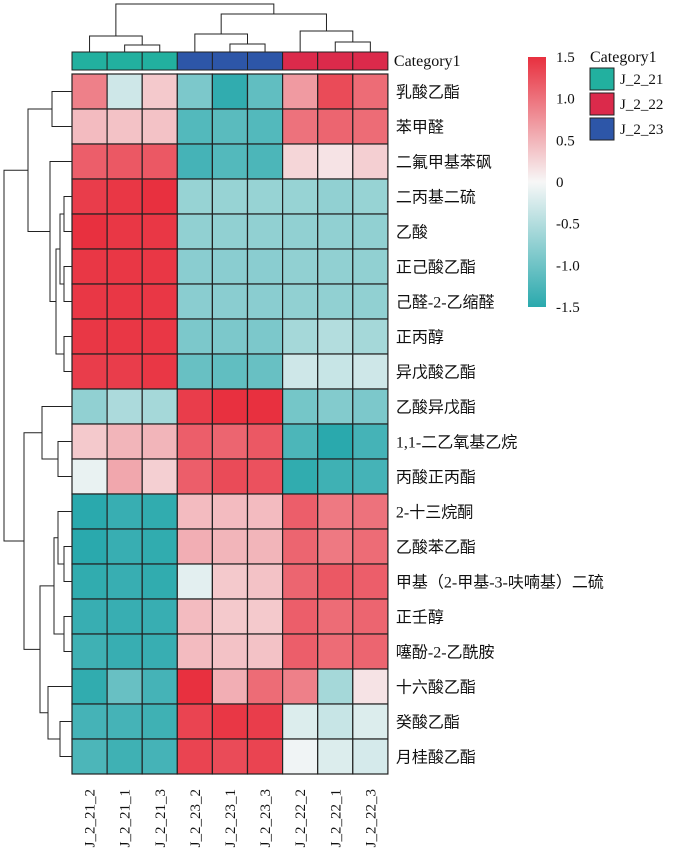 Image resolution: width=678 pixels, height=863 pixels. What do you see at coordinates (436, 268) in the screenshot?
I see `row-label: 正己酸乙酯` at bounding box center [436, 268].